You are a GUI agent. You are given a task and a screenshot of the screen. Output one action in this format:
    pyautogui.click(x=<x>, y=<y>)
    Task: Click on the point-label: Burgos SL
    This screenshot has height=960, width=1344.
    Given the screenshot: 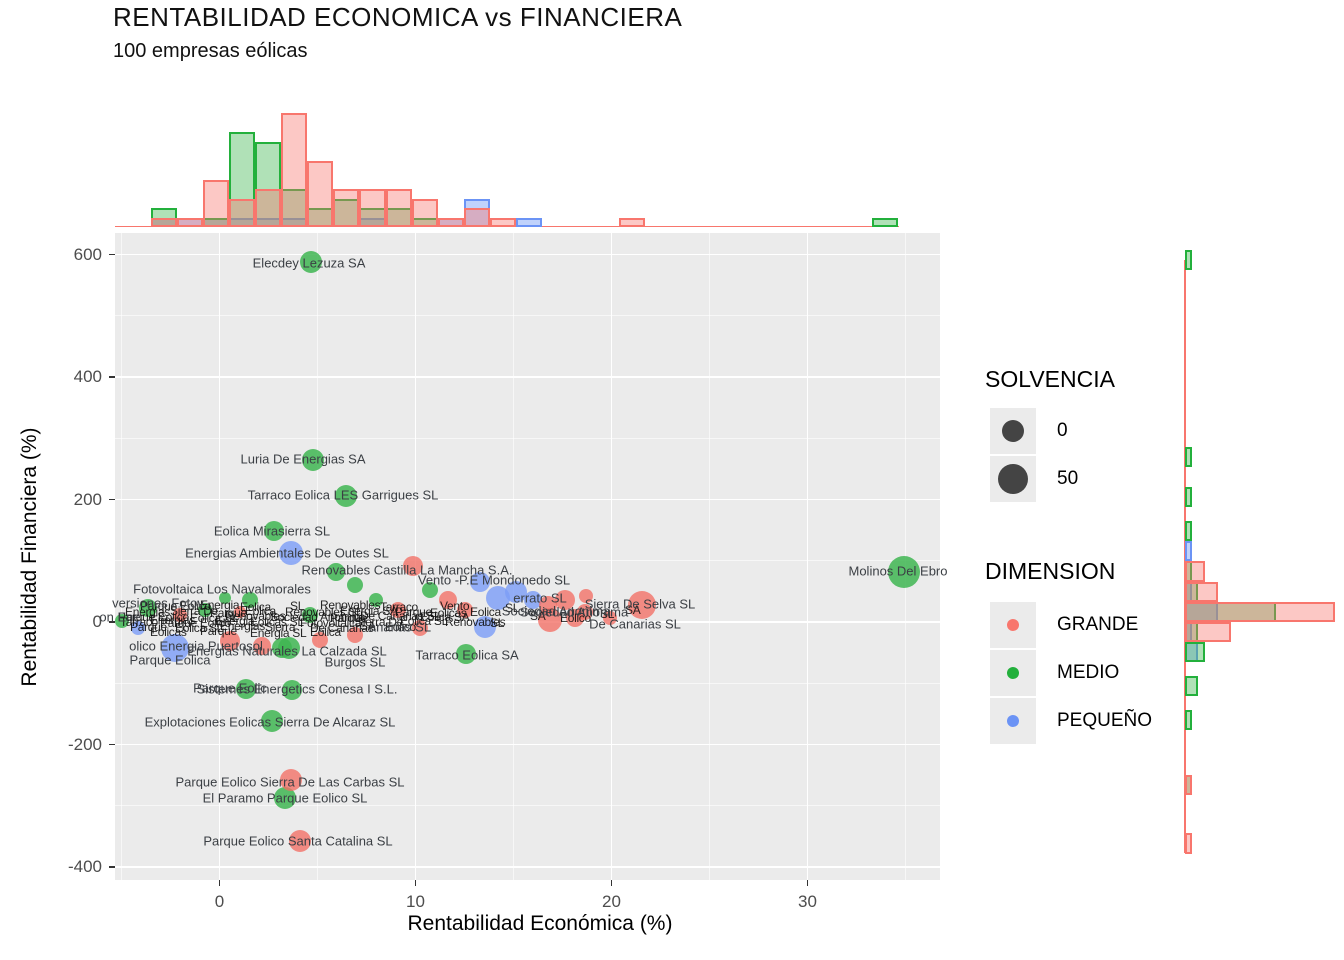 What is the action you would take?
    pyautogui.click(x=355, y=662)
    